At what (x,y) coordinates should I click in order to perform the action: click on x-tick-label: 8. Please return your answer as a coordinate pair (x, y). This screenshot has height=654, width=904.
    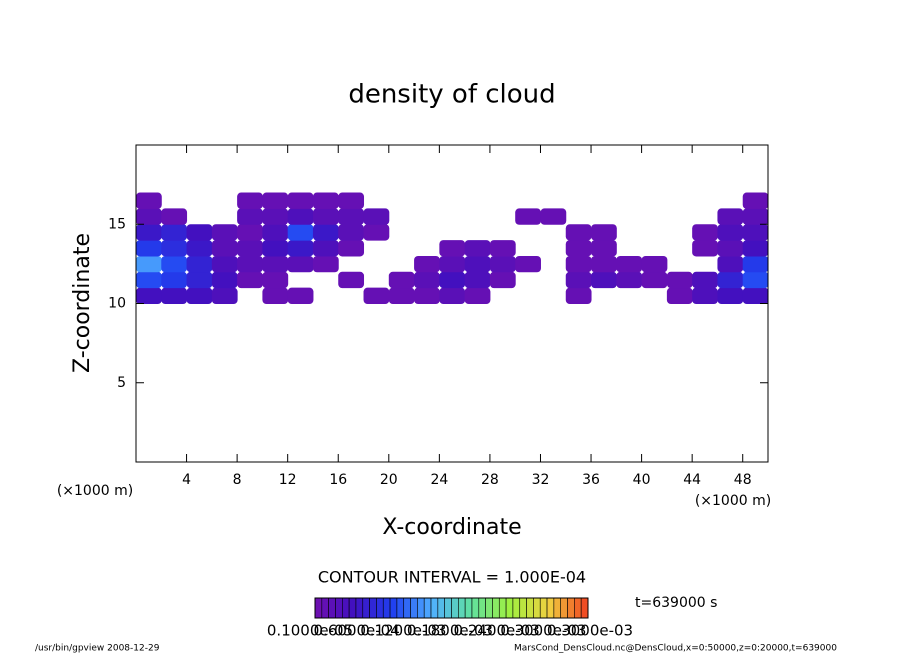
    Looking at the image, I should click on (237, 480).